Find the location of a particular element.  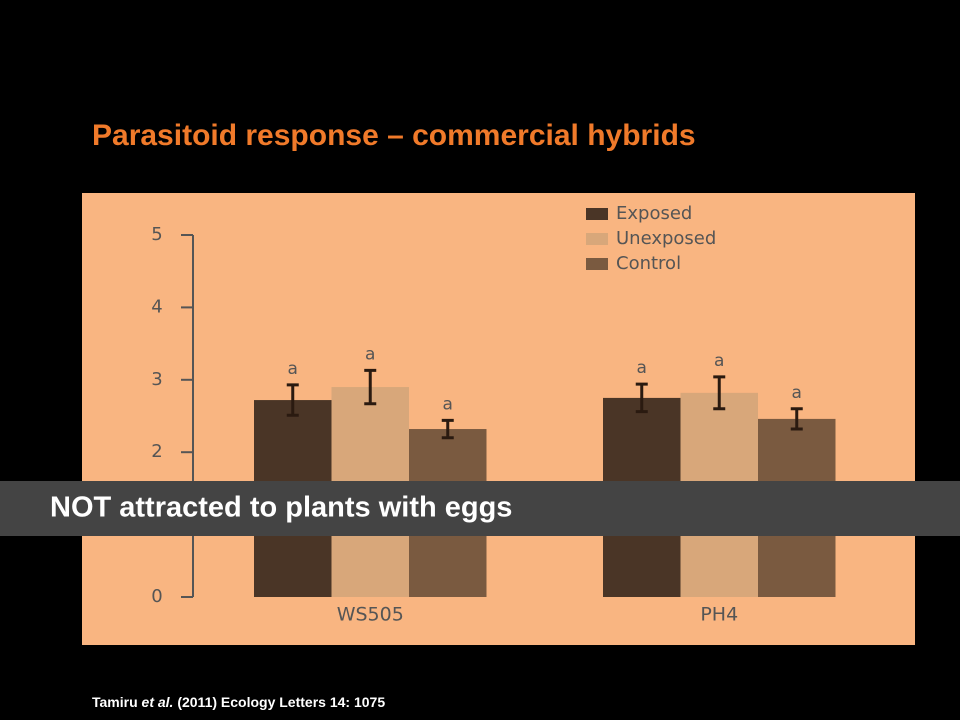

y-tick-label: 4 is located at coordinates (156, 306).